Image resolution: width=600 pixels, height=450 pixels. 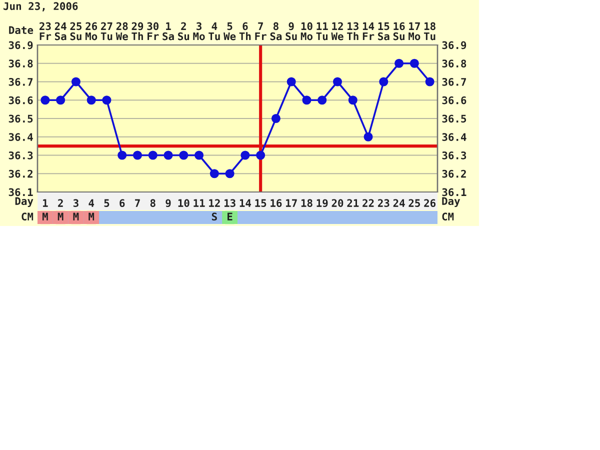 What do you see at coordinates (454, 64) in the screenshot?
I see `y2-tick-label: 36.8` at bounding box center [454, 64].